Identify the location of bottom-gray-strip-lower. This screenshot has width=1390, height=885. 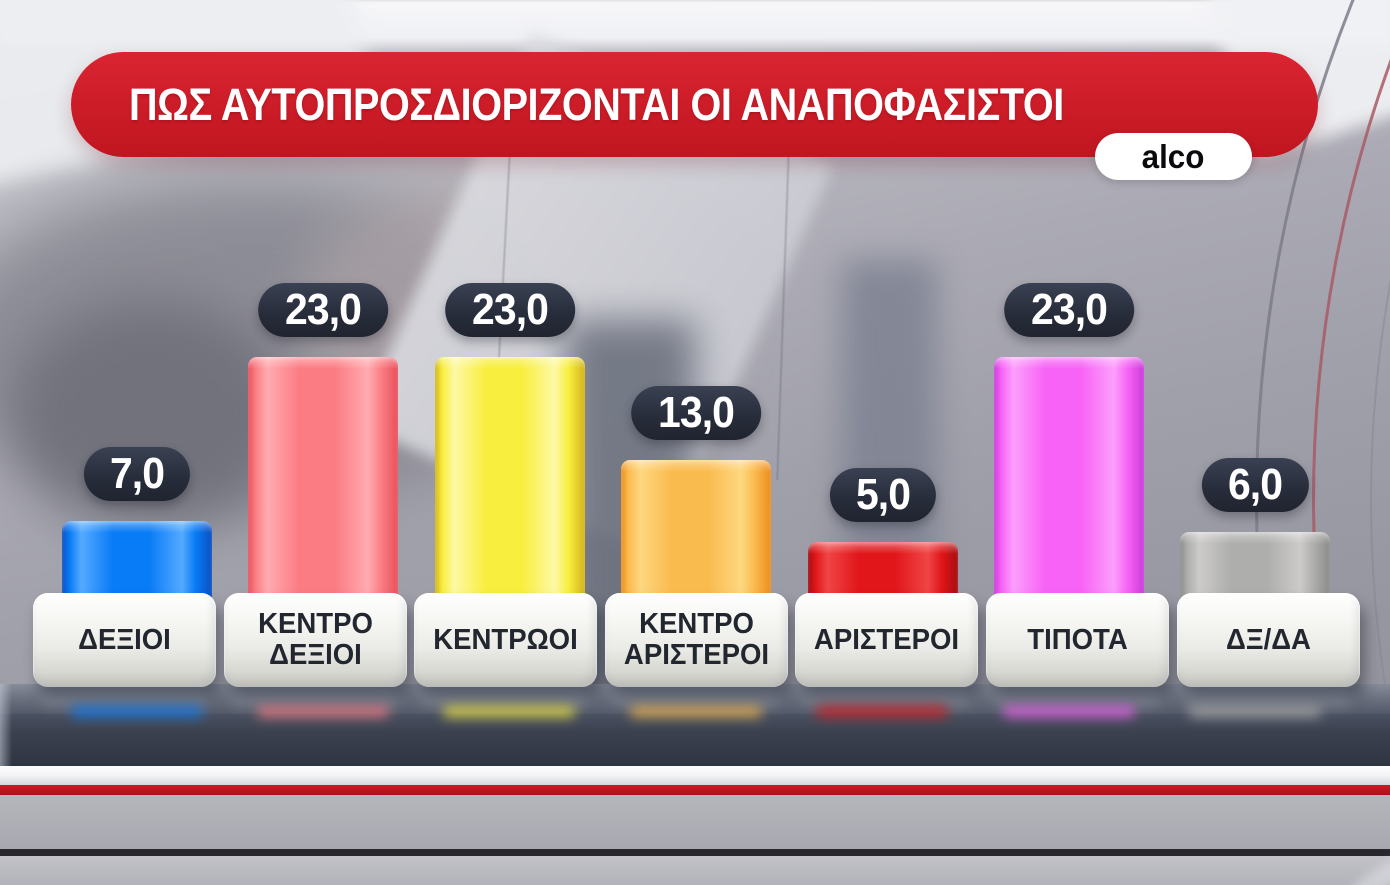
(695, 870).